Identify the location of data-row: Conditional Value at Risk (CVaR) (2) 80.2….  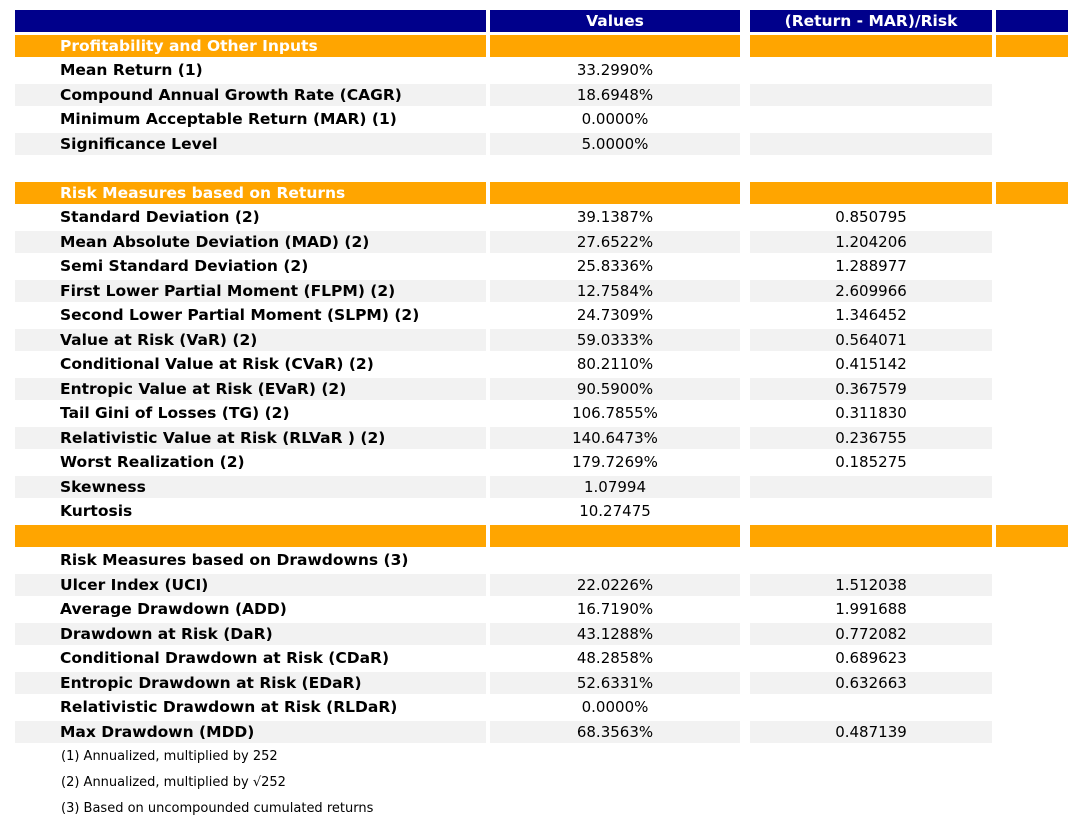
(541, 364).